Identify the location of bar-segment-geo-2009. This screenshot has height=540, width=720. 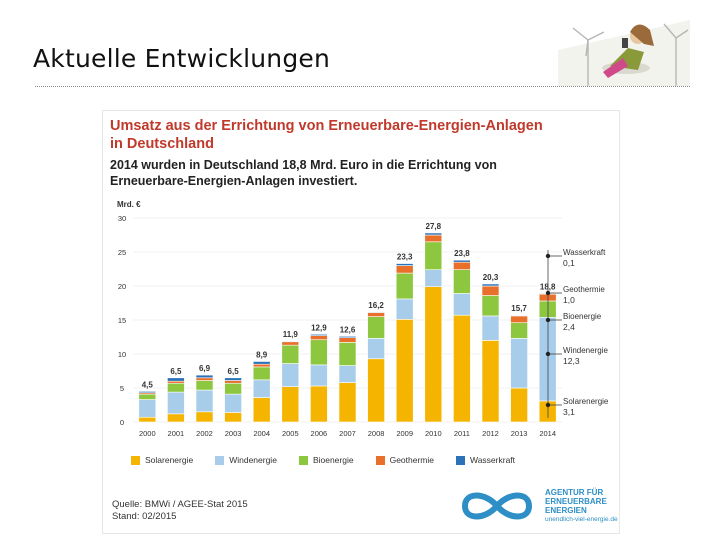
(404, 269).